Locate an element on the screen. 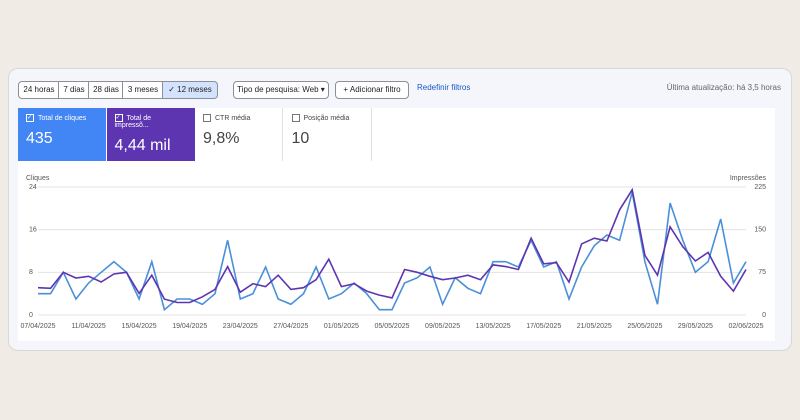  last-update: Última atualização: há 3,5 horas is located at coordinates (723, 87).